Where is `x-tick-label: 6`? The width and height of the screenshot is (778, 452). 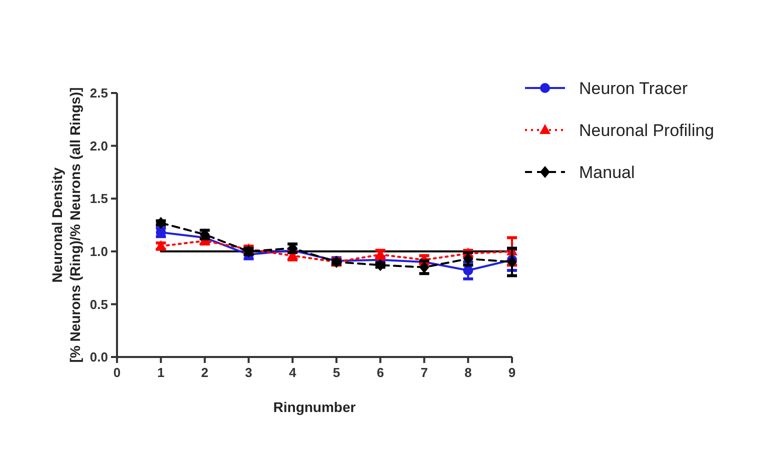 x-tick-label: 6 is located at coordinates (380, 372).